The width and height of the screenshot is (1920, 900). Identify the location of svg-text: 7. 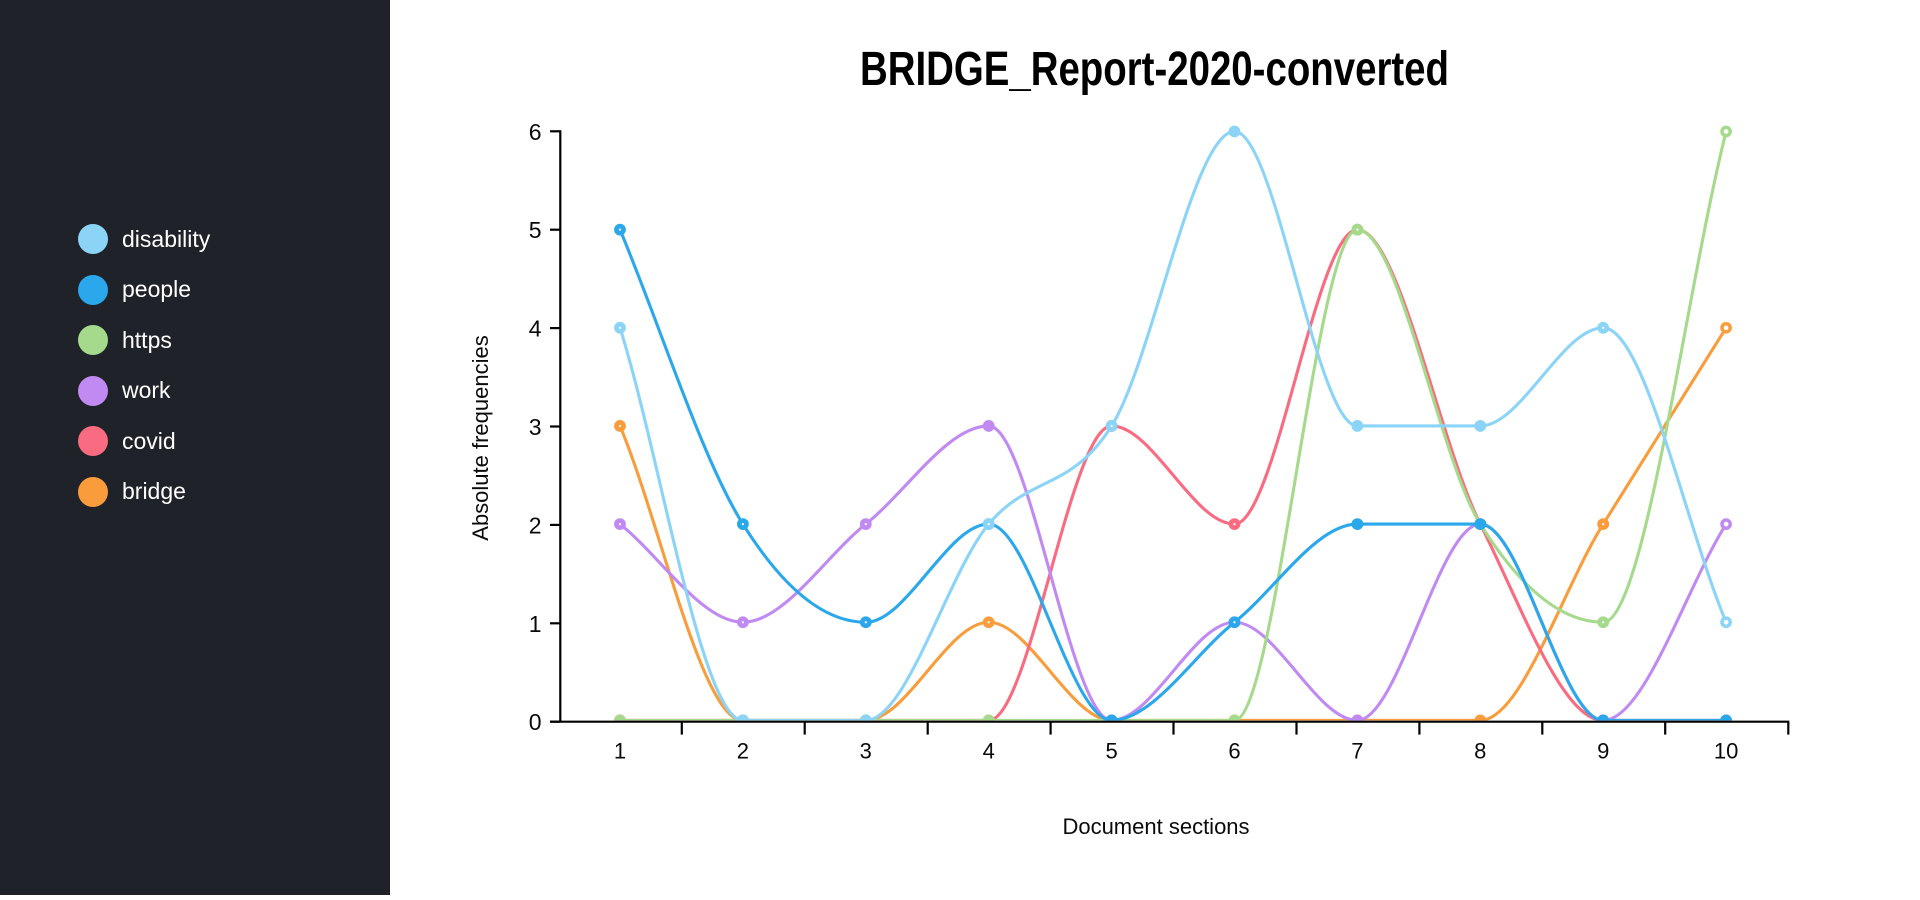
(1357, 751).